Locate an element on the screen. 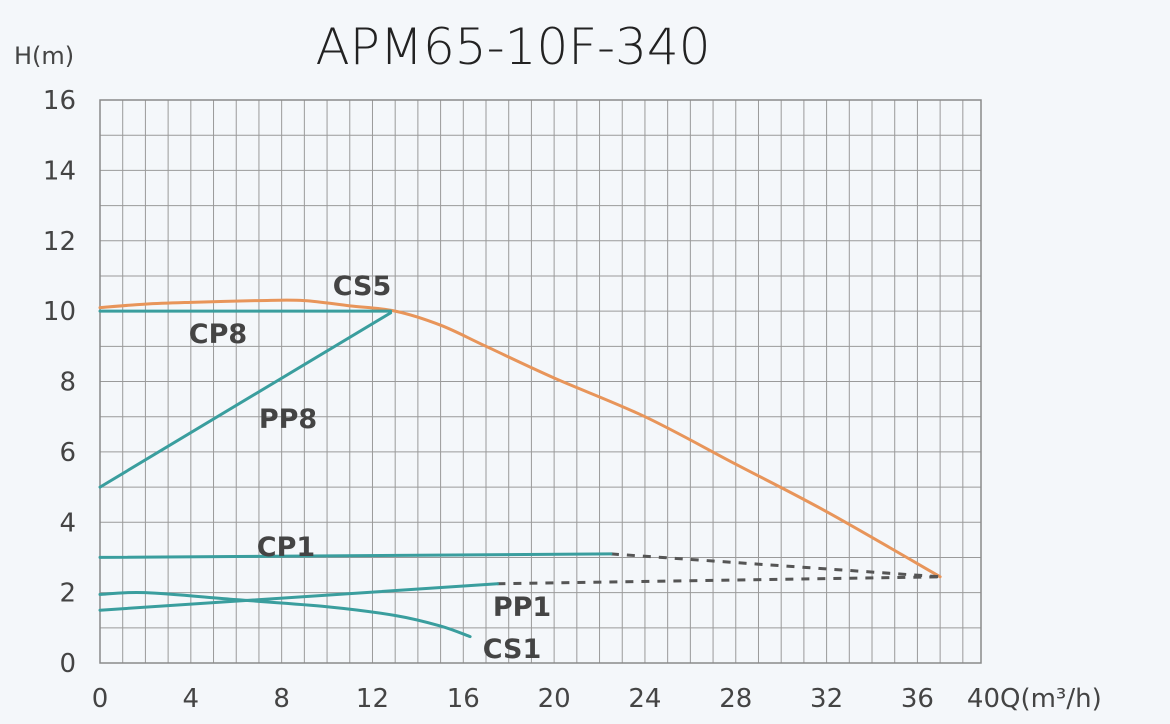  y-tick-label: 10 is located at coordinates (59, 312).